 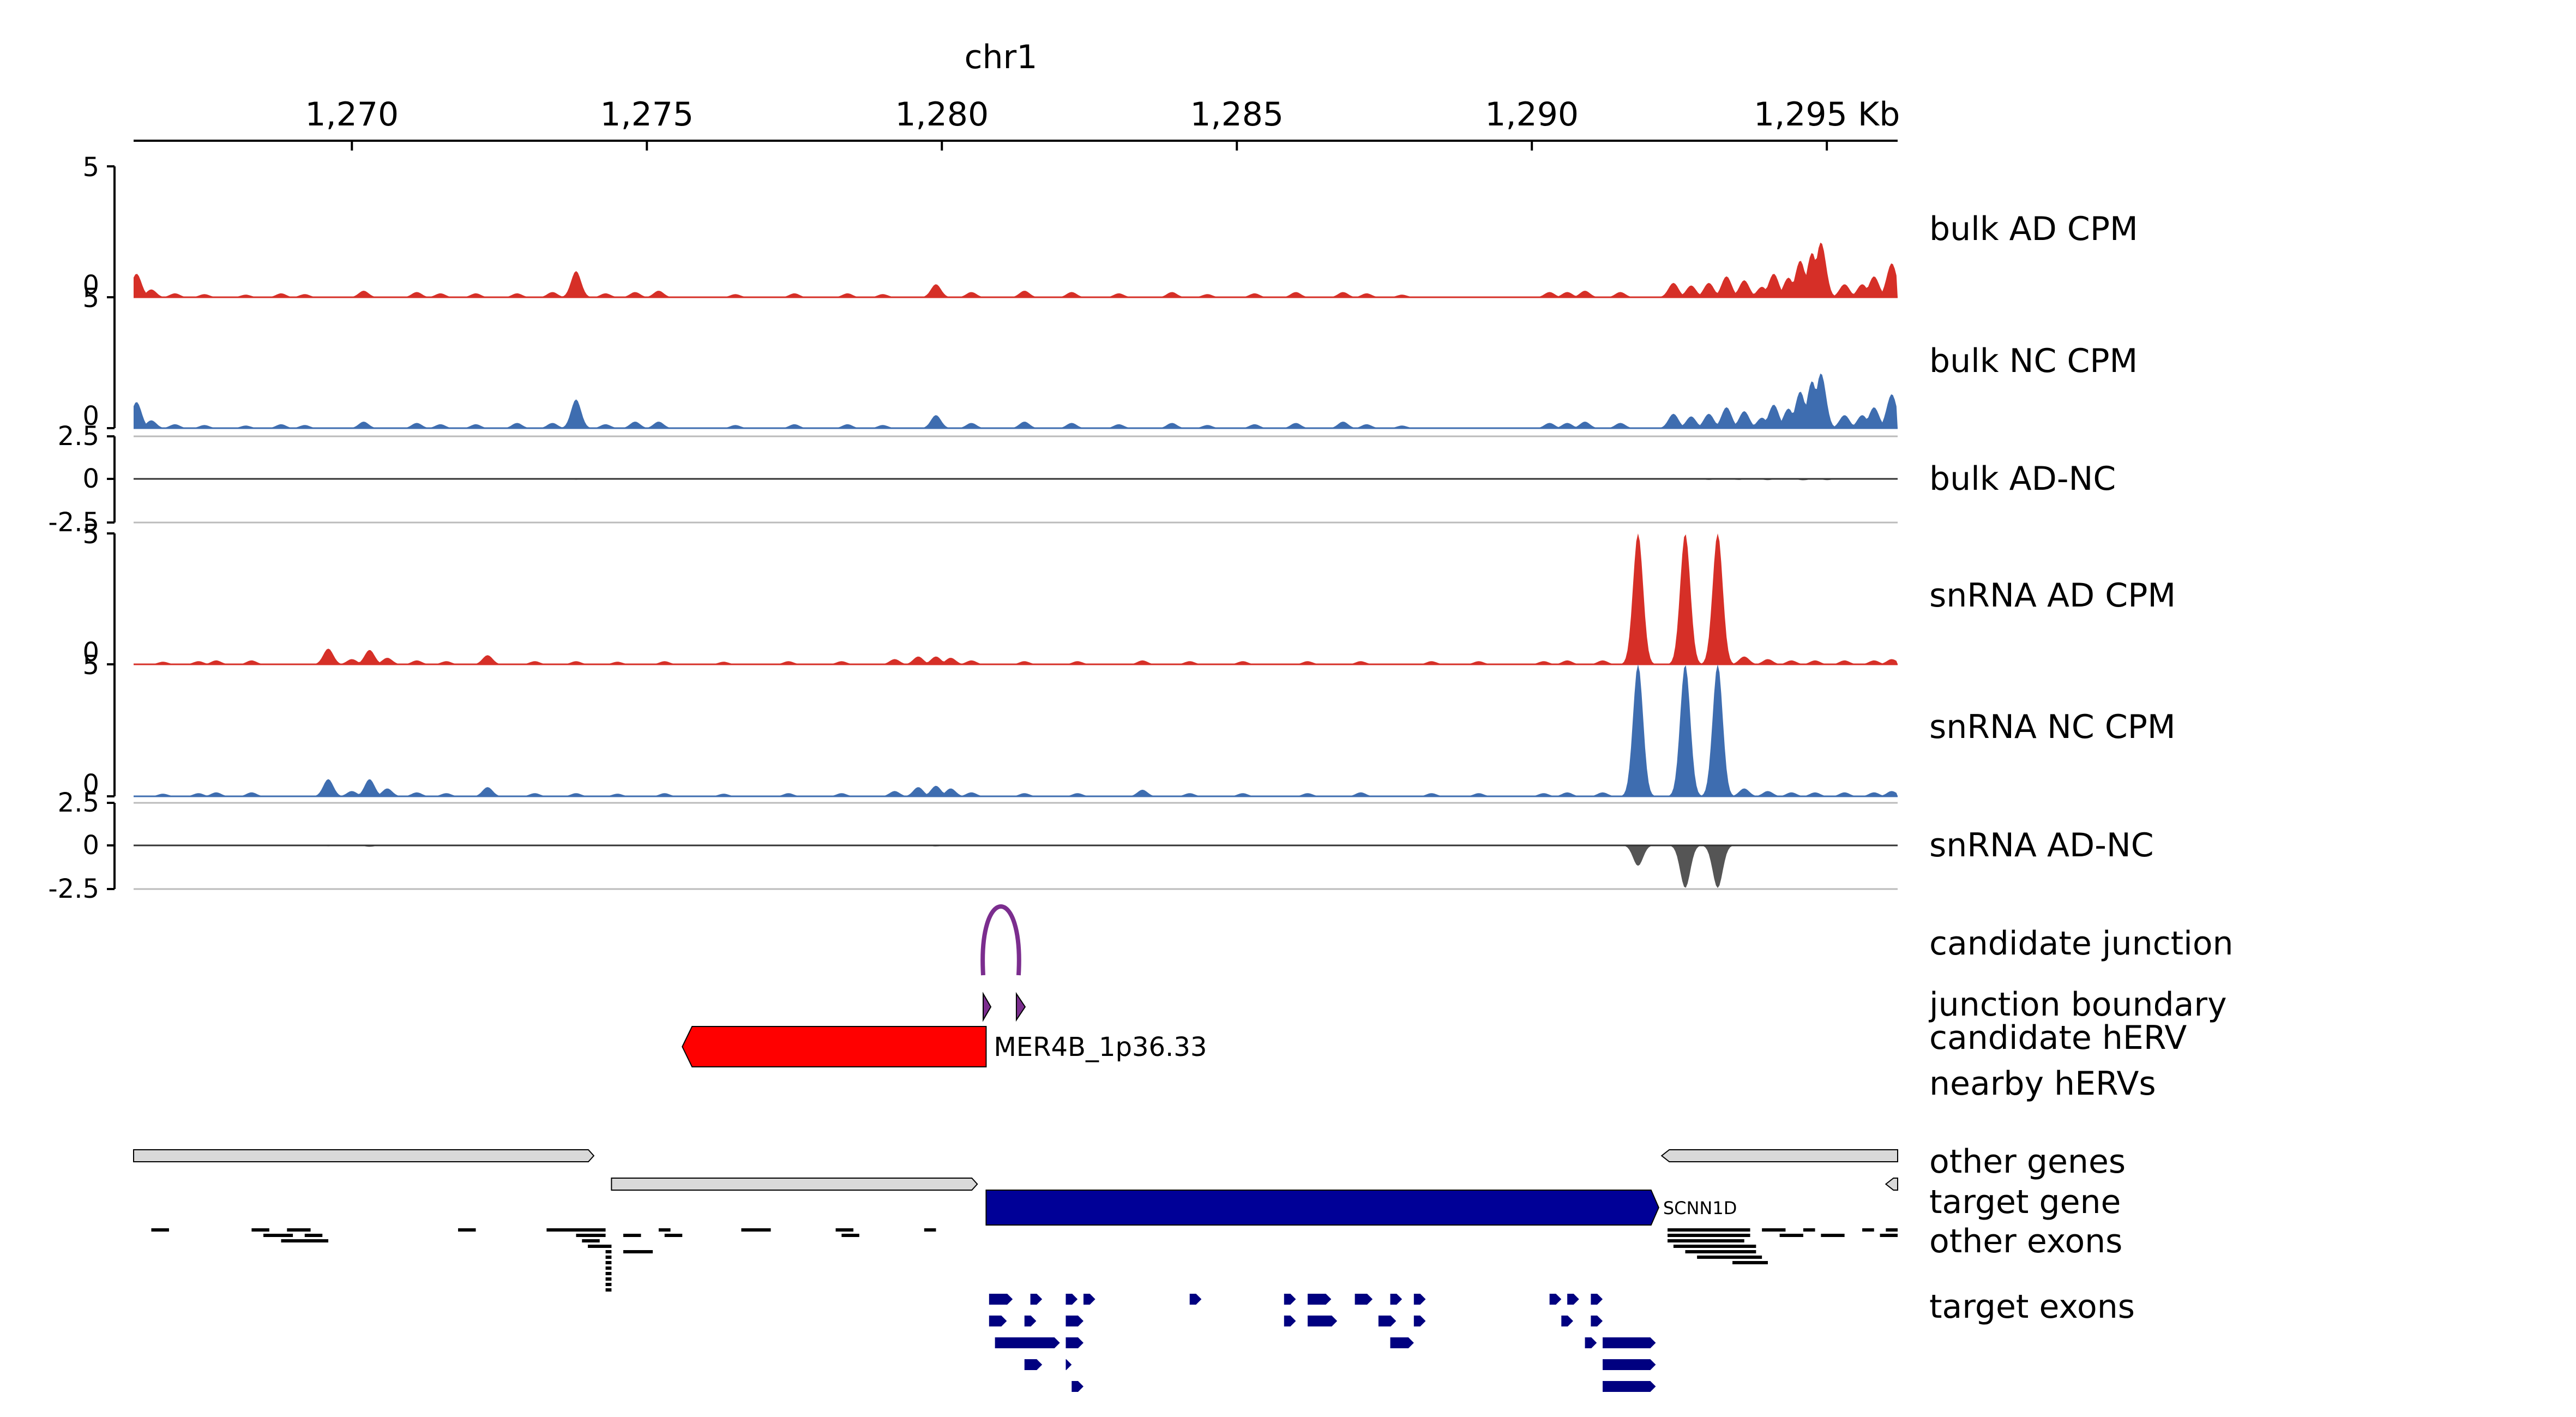 I want to click on candidate-herv: MER4B_1p36.33, so click(x=944, y=1046).